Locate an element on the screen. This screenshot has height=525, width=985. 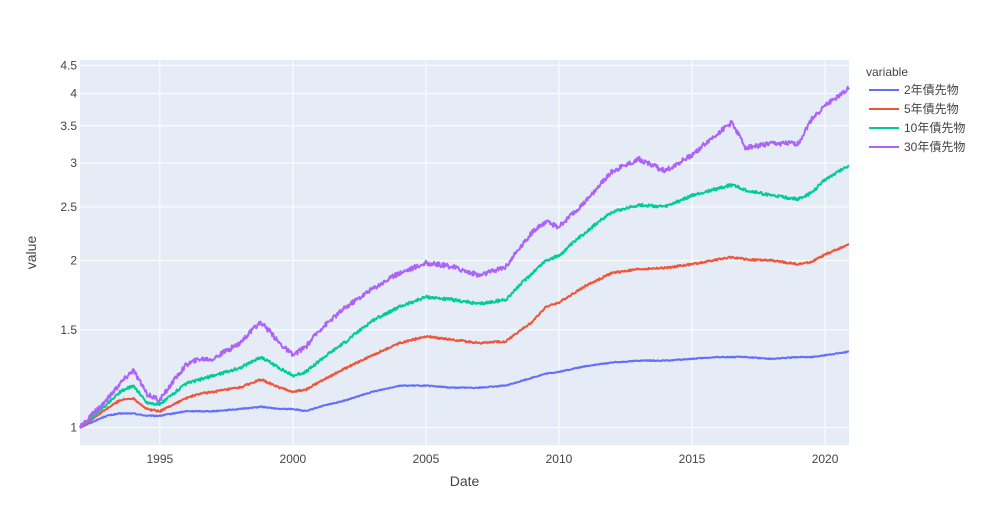
legend-item: 2年債先物 is located at coordinates (914, 89).